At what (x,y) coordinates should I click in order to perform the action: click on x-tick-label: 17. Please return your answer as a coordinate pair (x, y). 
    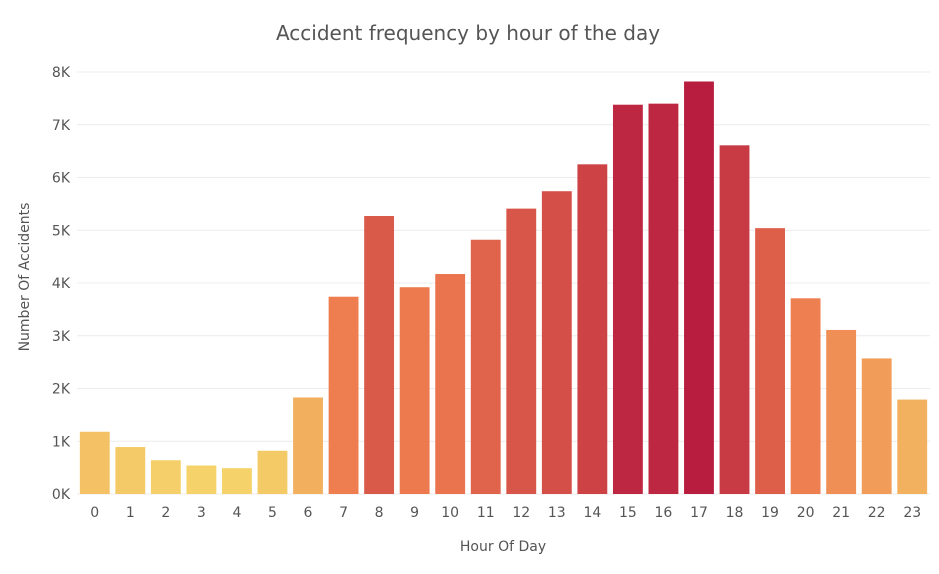
    Looking at the image, I should click on (699, 513).